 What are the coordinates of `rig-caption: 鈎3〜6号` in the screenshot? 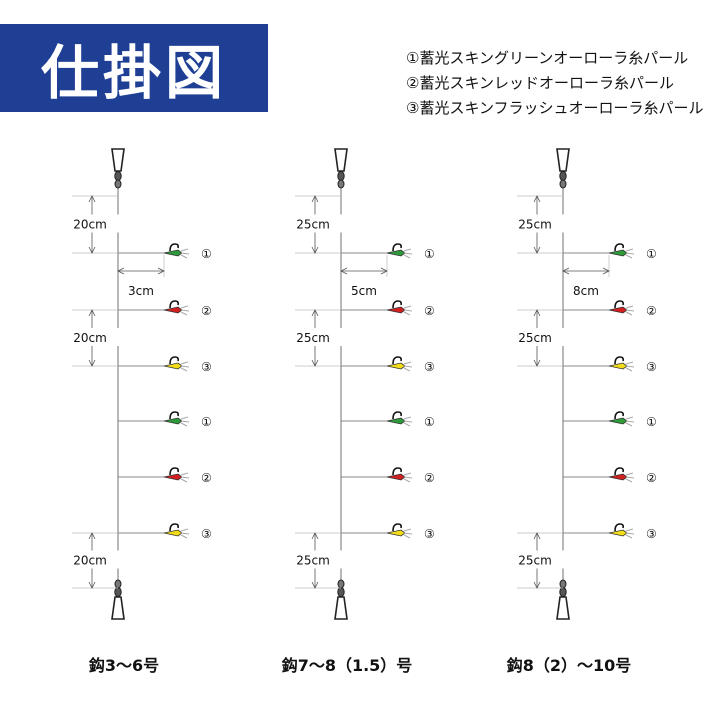 It's located at (124, 665).